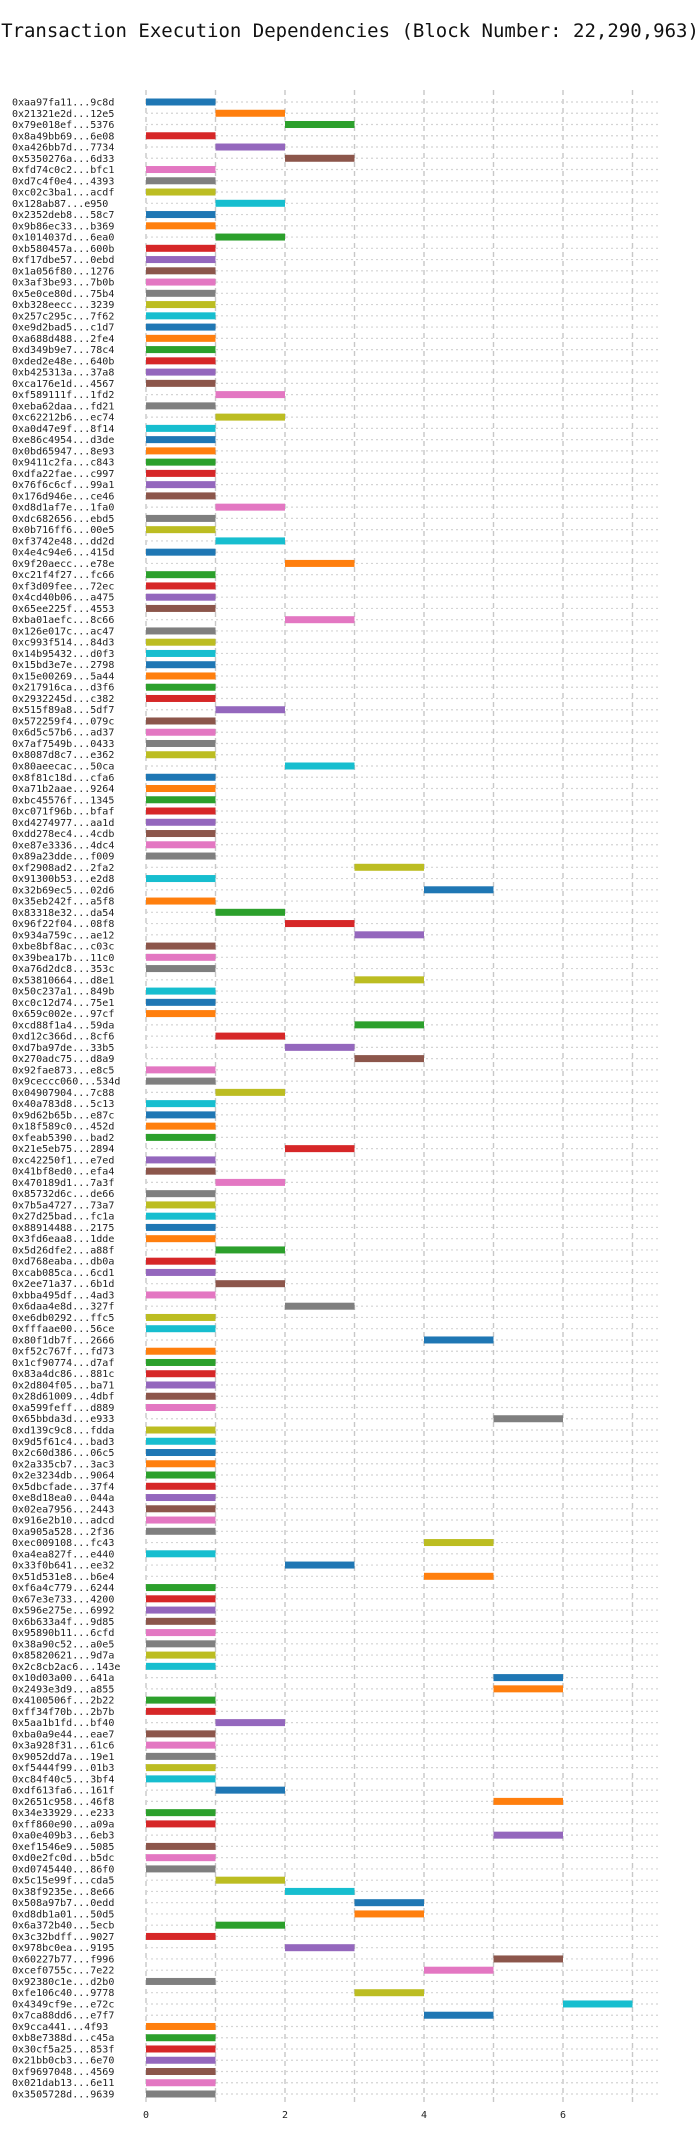 The image size is (700, 2136). I want to click on row-label: 0x85820621...9d7a, so click(63, 1656).